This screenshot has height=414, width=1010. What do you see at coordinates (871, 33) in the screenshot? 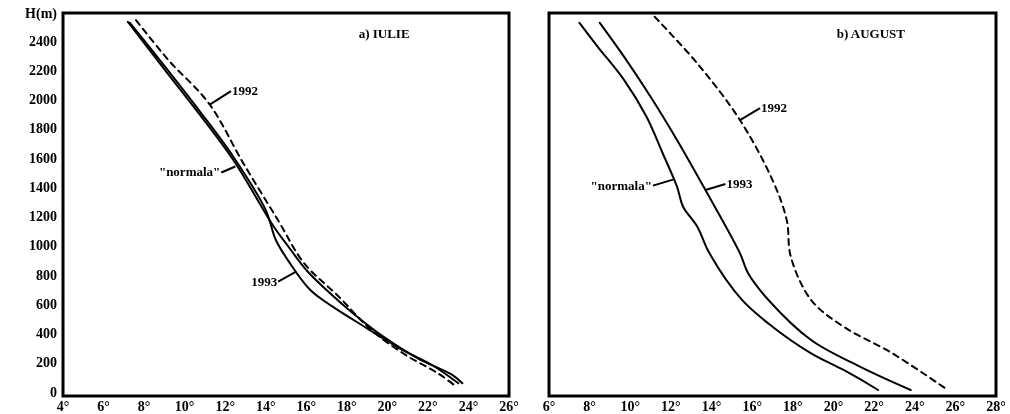
I see `text: b) AUGUST` at bounding box center [871, 33].